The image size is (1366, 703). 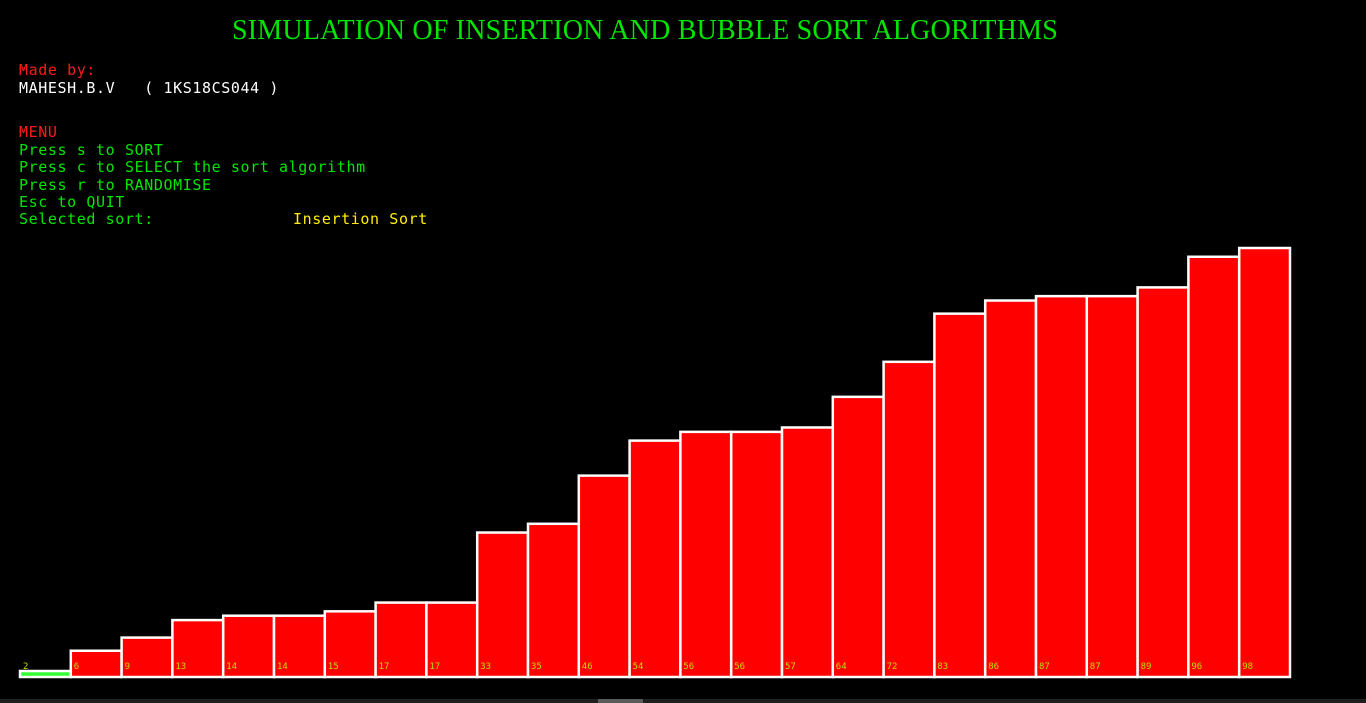 What do you see at coordinates (841, 667) in the screenshot?
I see `bar-value-label-16: 64` at bounding box center [841, 667].